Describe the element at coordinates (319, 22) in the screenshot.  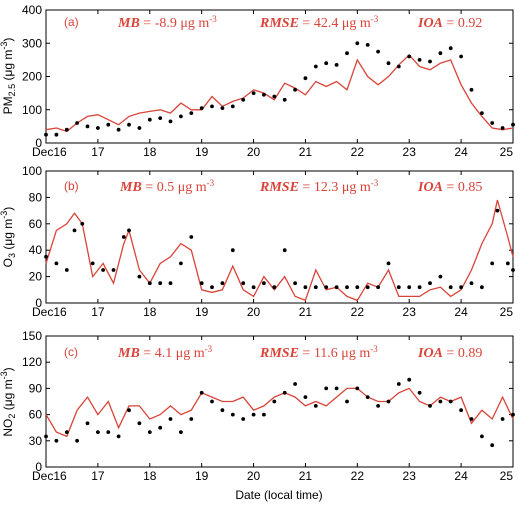
I see `stat-rmse: RMSE = 42.4 μg m-3` at that location.